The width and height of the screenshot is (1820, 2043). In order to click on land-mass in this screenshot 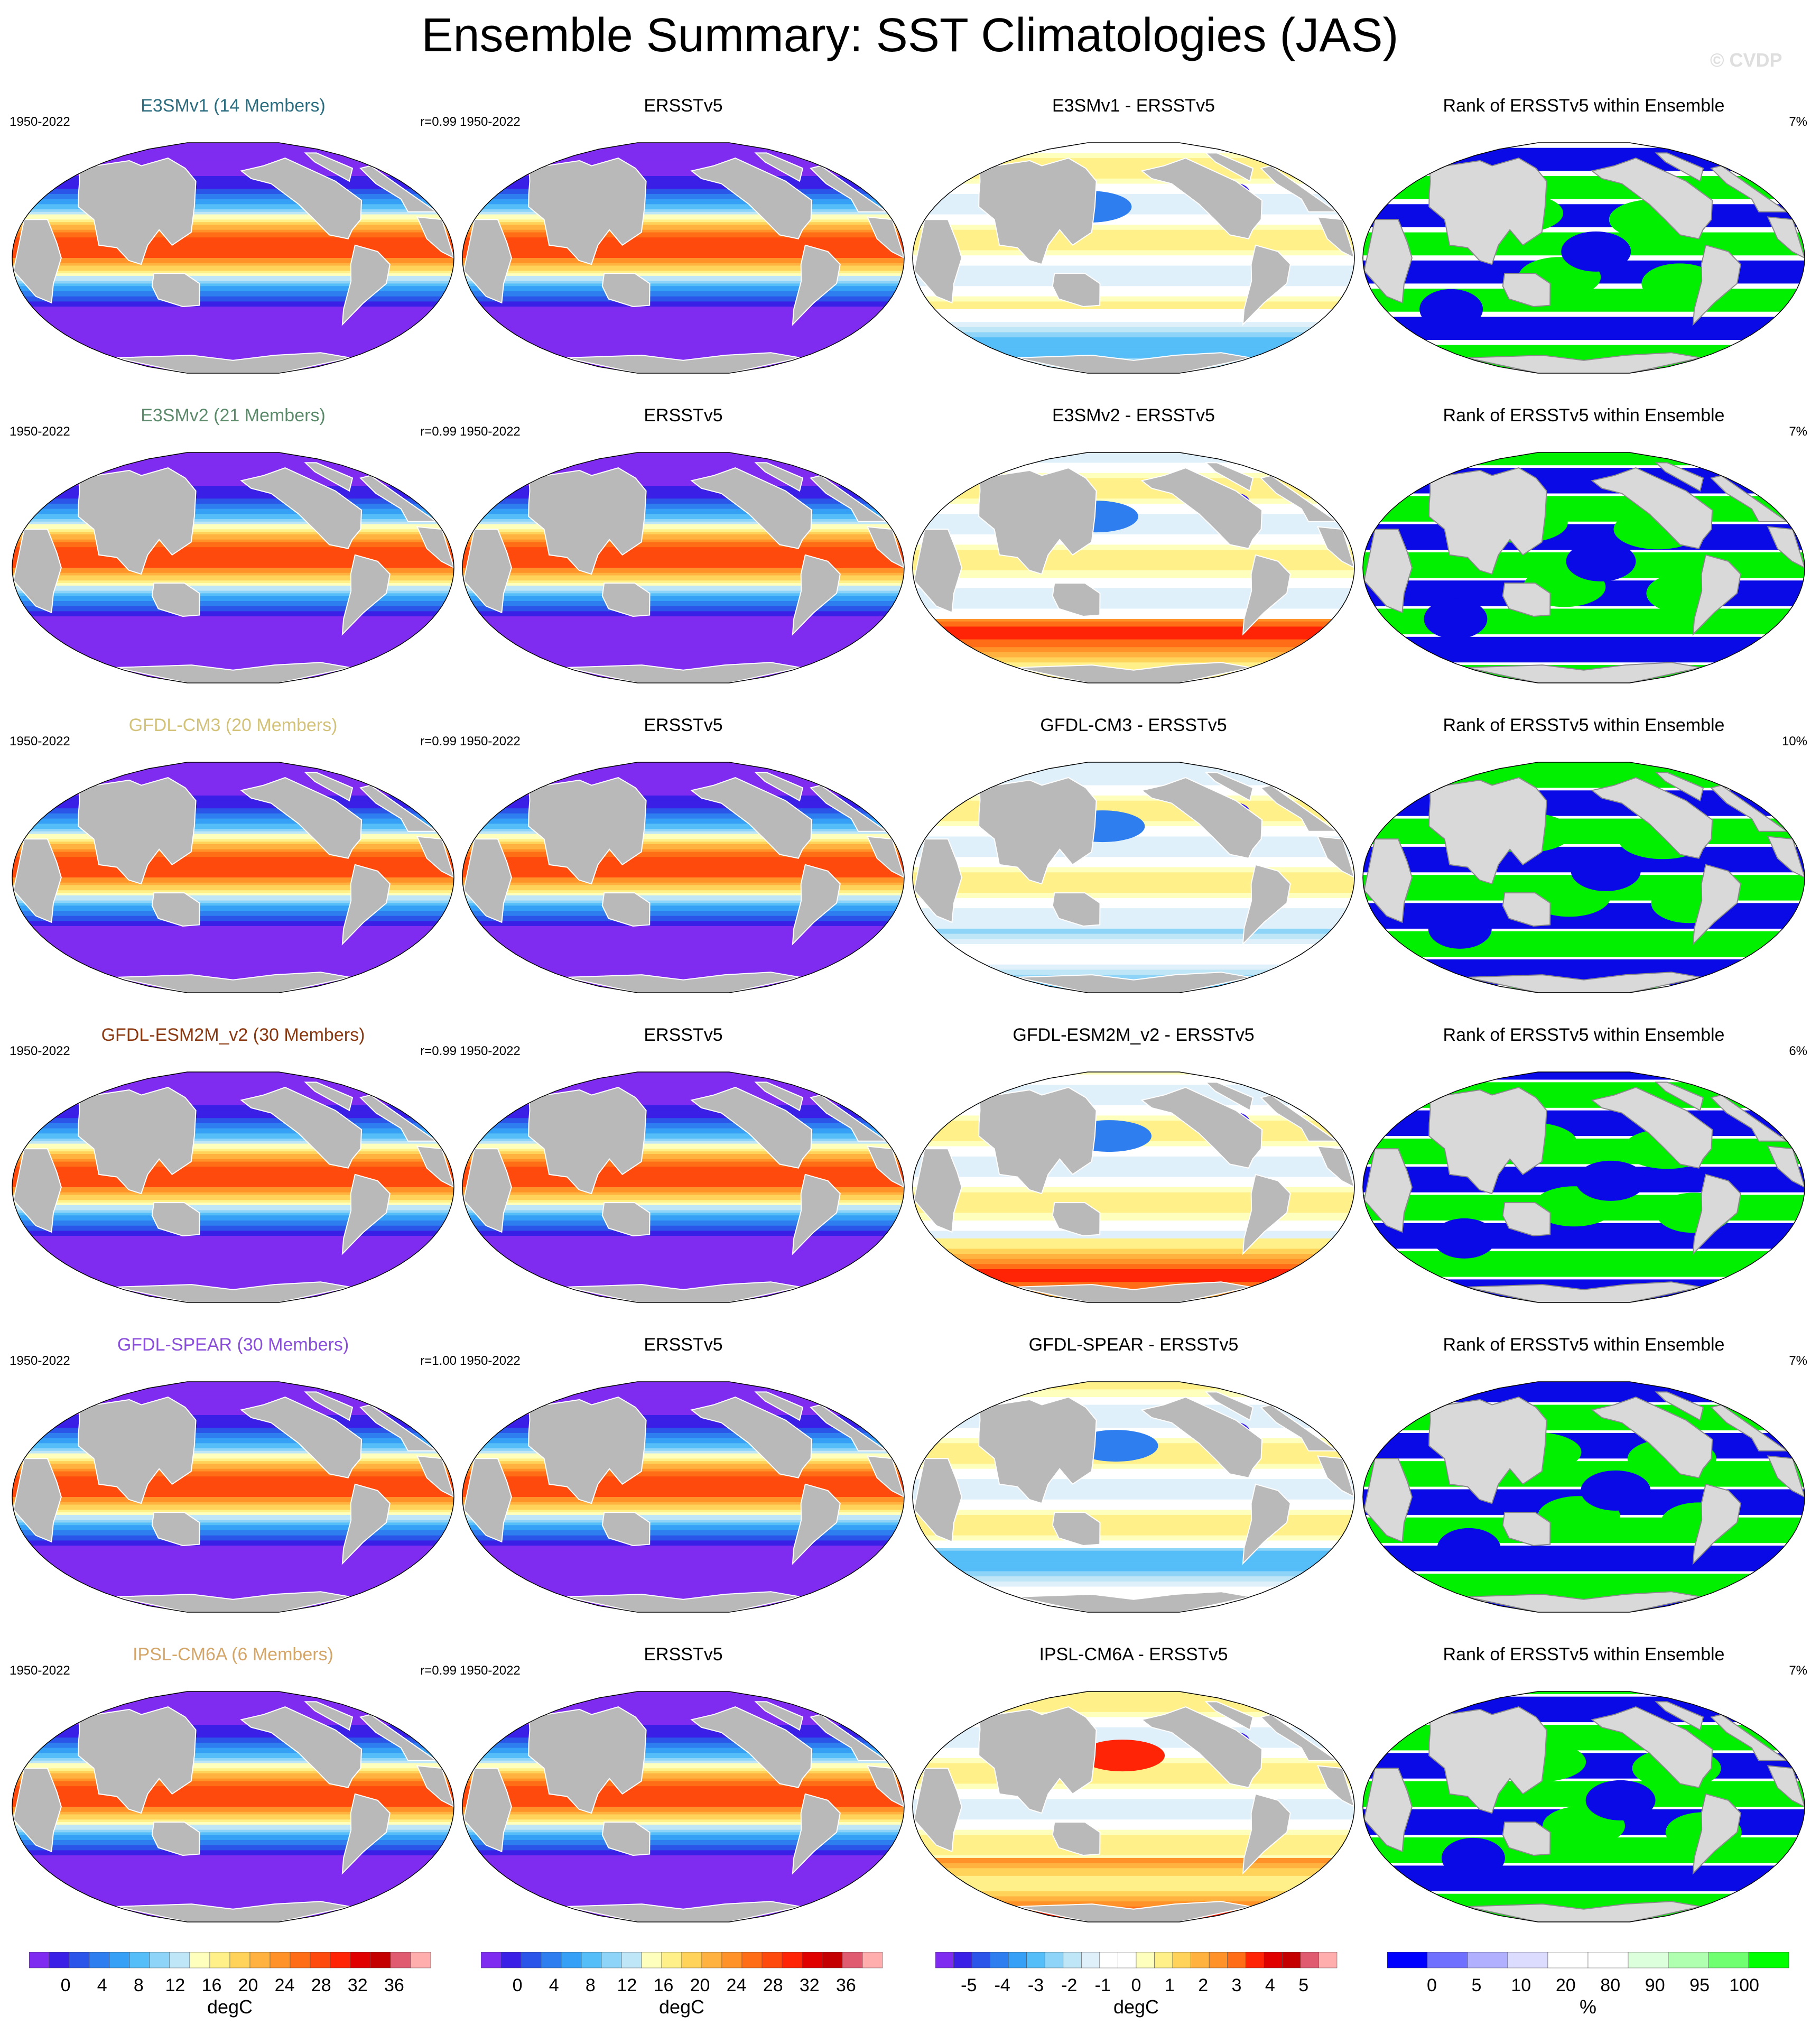, I will do `click(937, 1500)`.